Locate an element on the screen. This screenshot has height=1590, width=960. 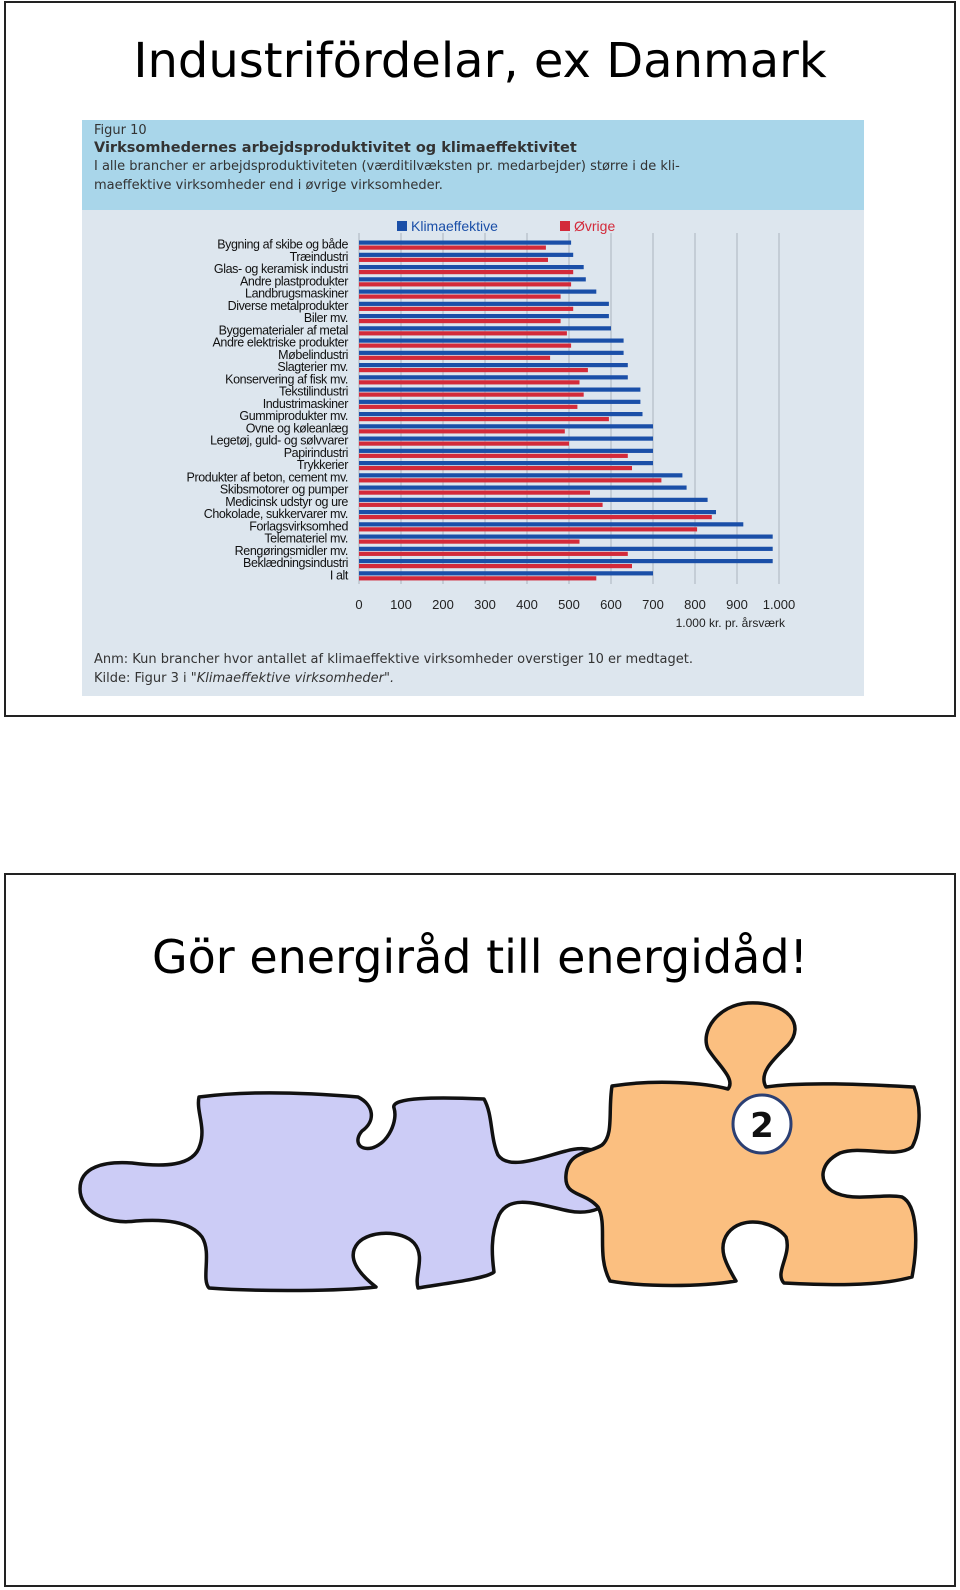
legend-label-klimaeffektive: Klimaeffektive is located at coordinates (454, 226).